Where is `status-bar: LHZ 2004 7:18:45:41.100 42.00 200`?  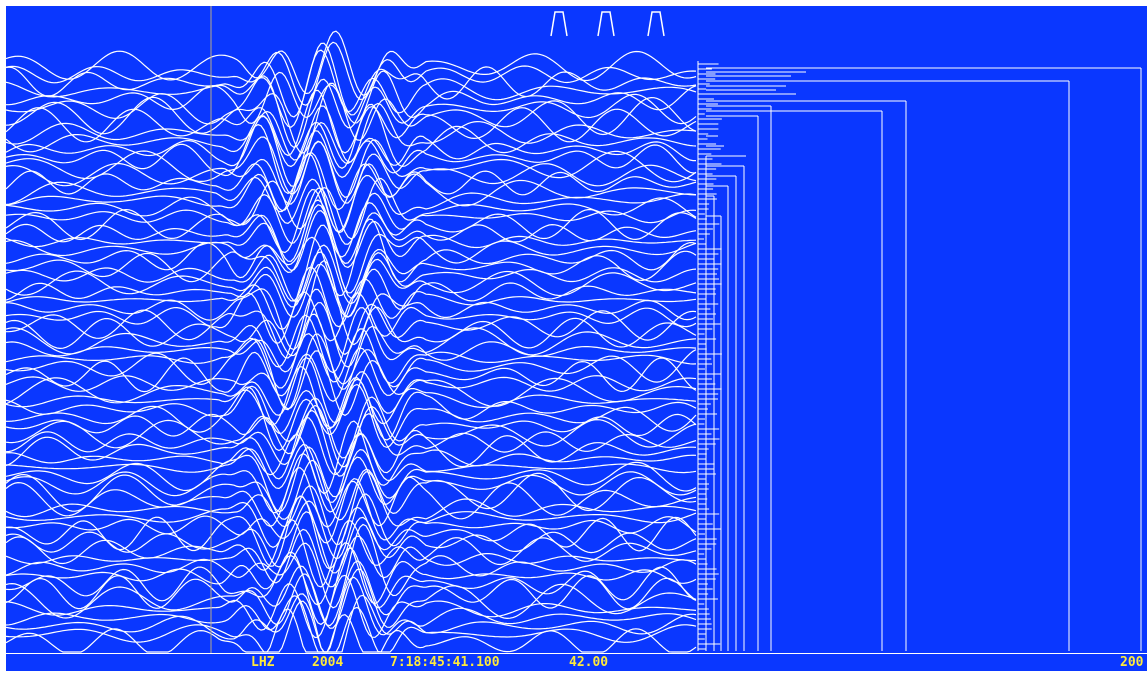
status-bar: LHZ 2004 7:18:45:41.100 42.00 200 is located at coordinates (576, 662).